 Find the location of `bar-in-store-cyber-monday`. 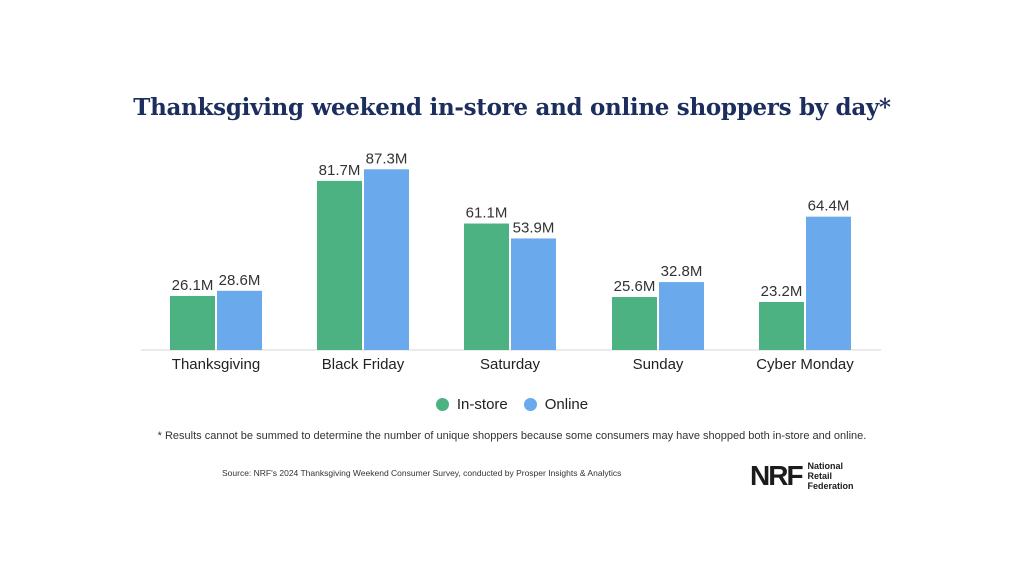

bar-in-store-cyber-monday is located at coordinates (781, 325).